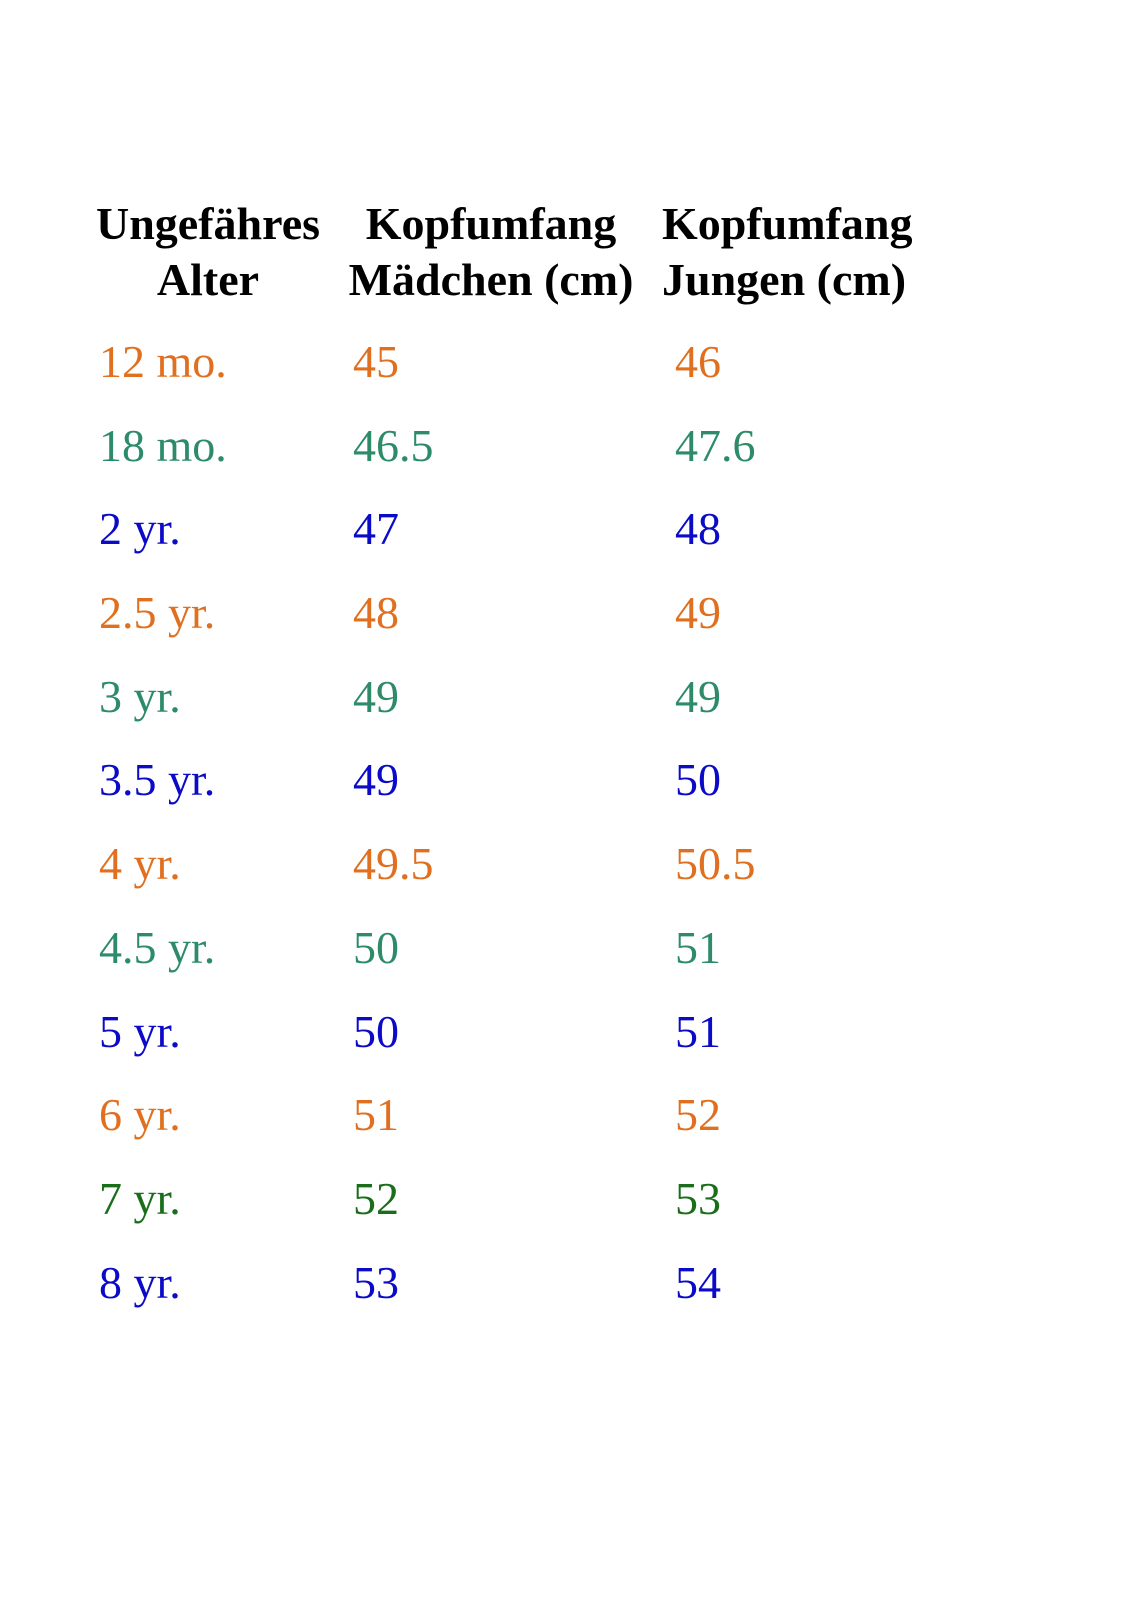  Describe the element at coordinates (698, 780) in the screenshot. I see `boys-cell: 50` at that location.